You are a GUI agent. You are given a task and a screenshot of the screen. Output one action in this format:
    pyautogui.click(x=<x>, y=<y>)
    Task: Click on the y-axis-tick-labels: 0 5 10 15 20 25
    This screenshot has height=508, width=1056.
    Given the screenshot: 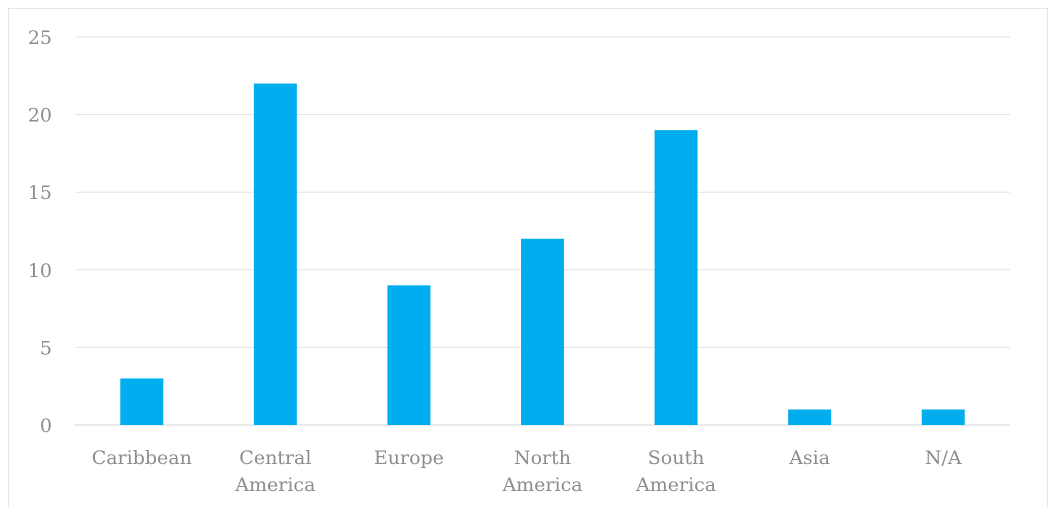 What is the action you would take?
    pyautogui.click(x=40, y=232)
    